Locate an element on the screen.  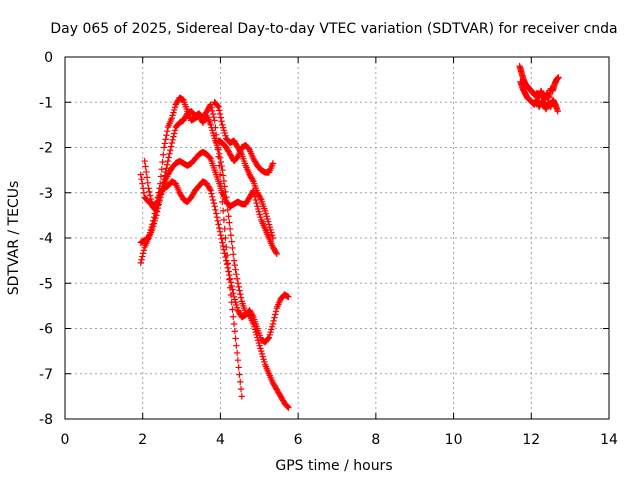
x-tick-label: 14 is located at coordinates (609, 440).